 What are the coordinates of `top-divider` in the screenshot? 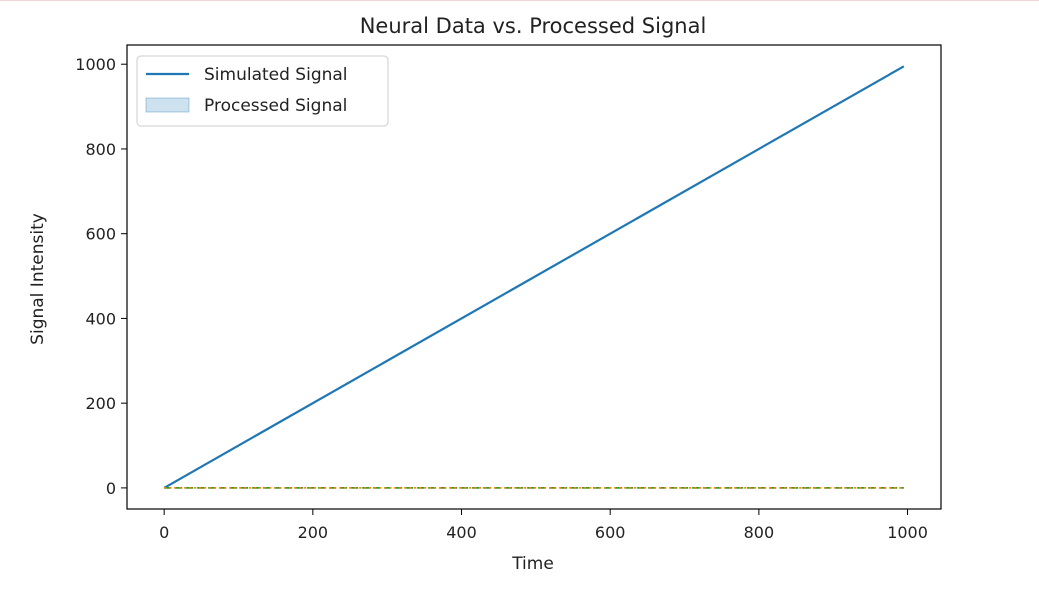 It's located at (519, 0).